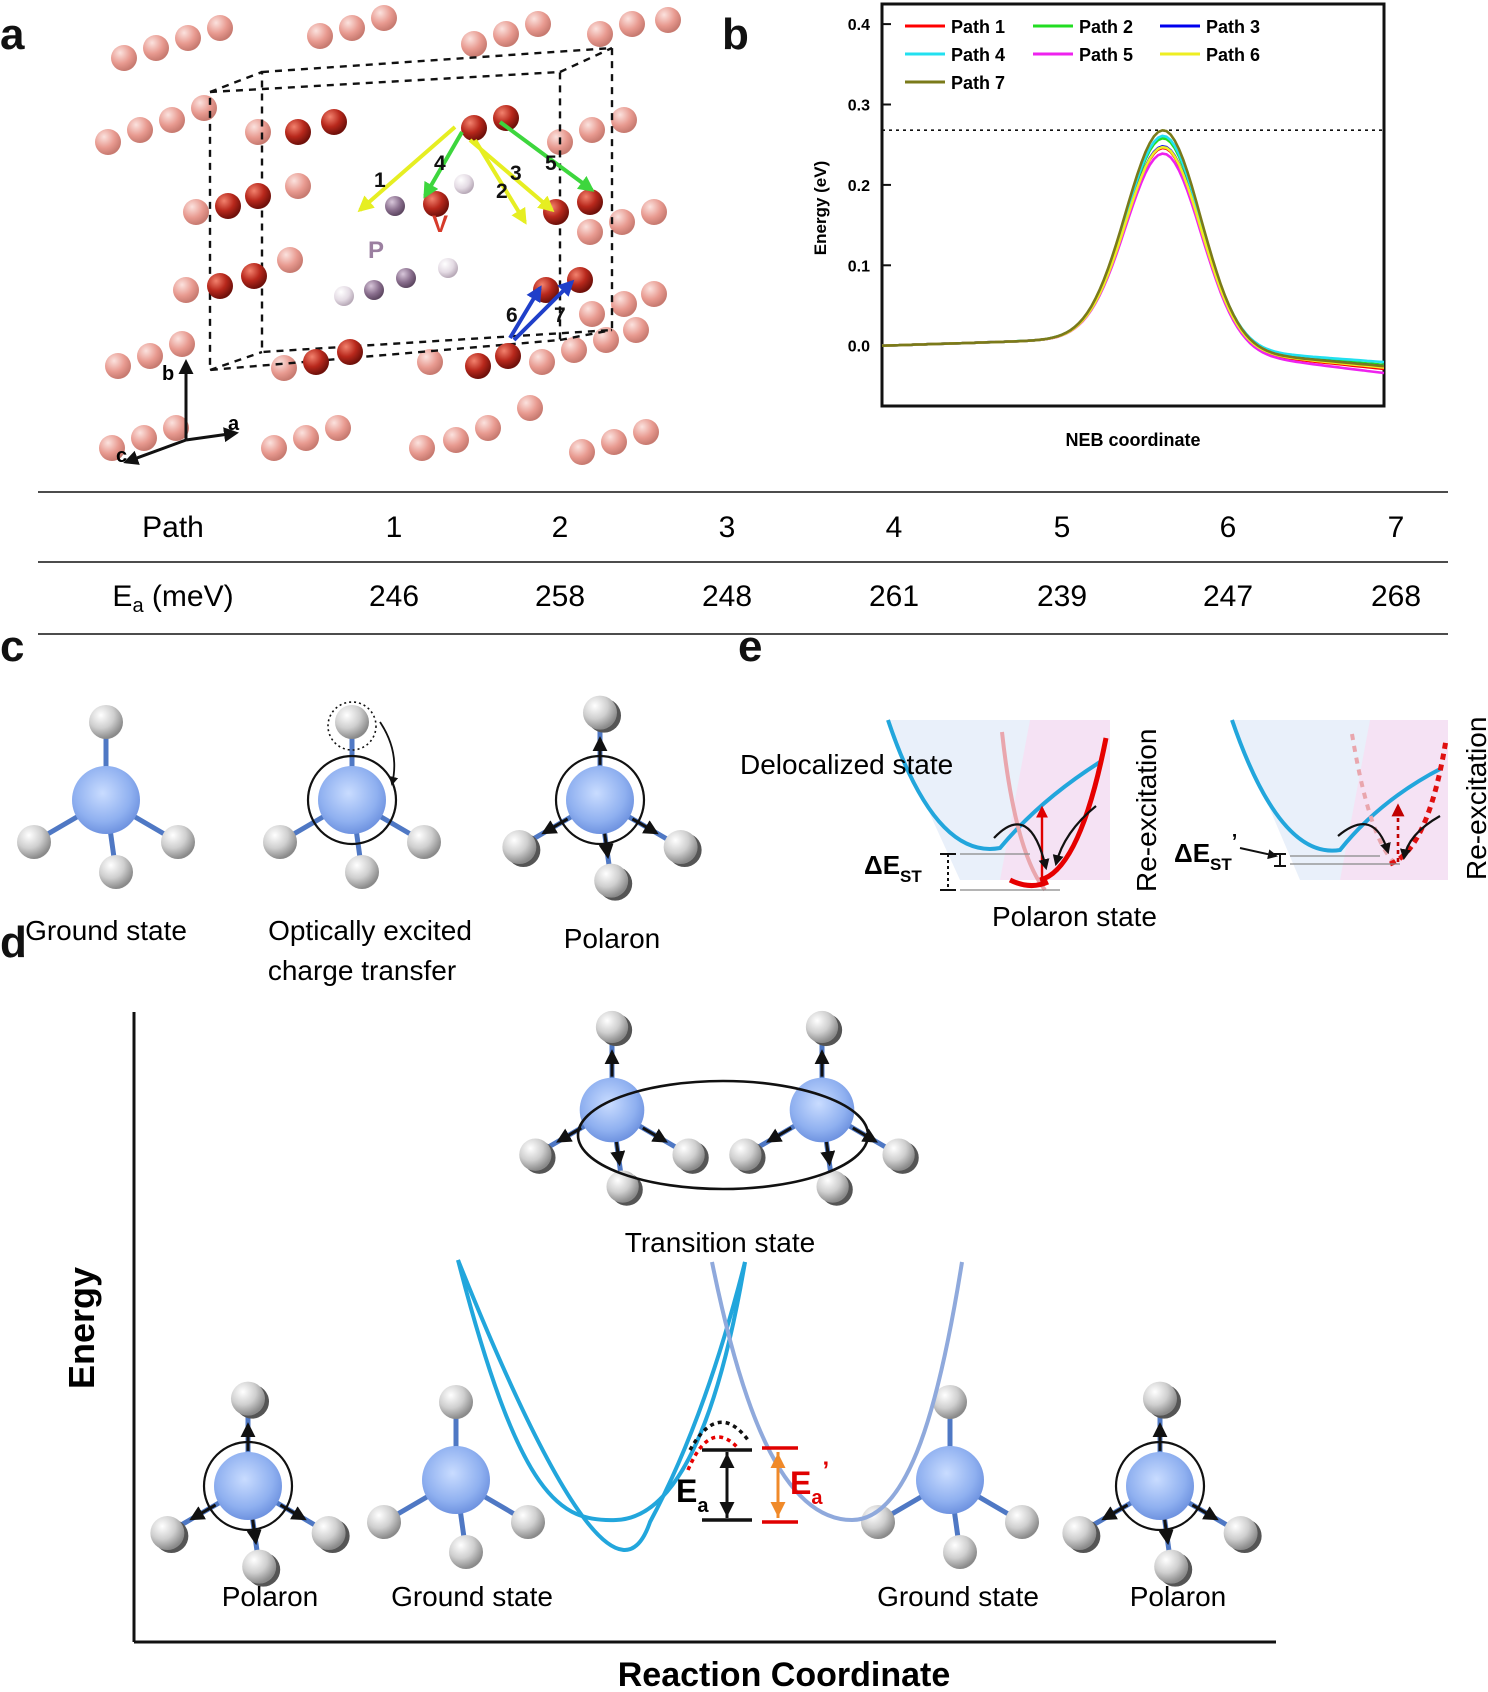  I want to click on panel-e-left, so click(998, 805).